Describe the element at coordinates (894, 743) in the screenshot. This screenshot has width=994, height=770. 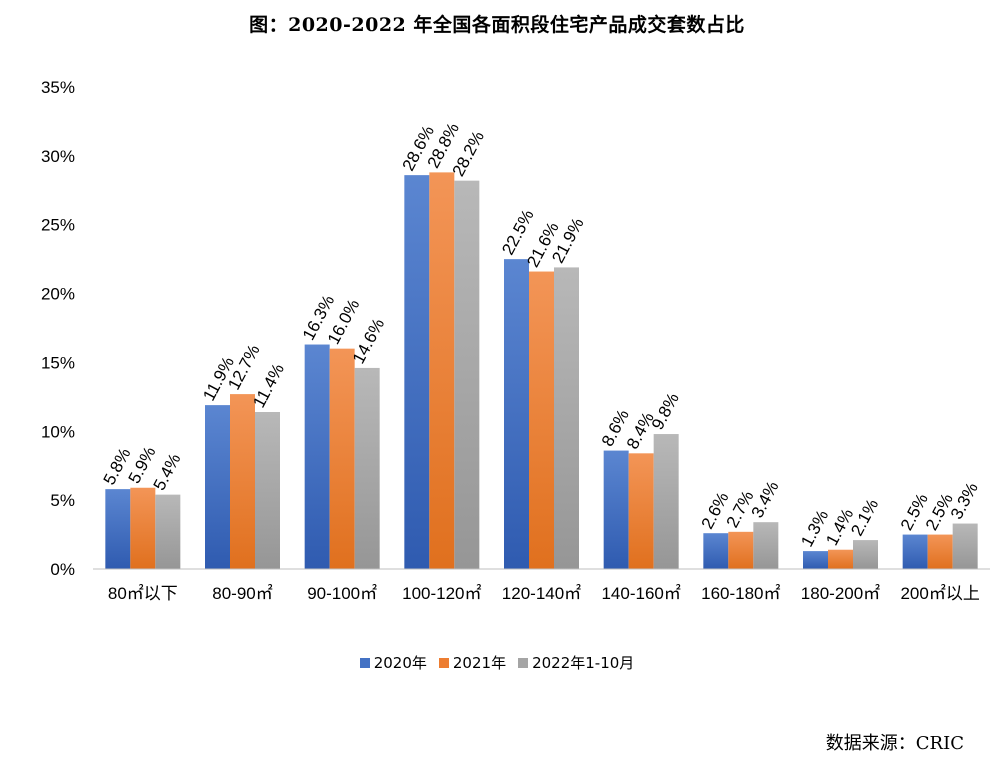
I see `source-note: 数据来源：CRIC` at that location.